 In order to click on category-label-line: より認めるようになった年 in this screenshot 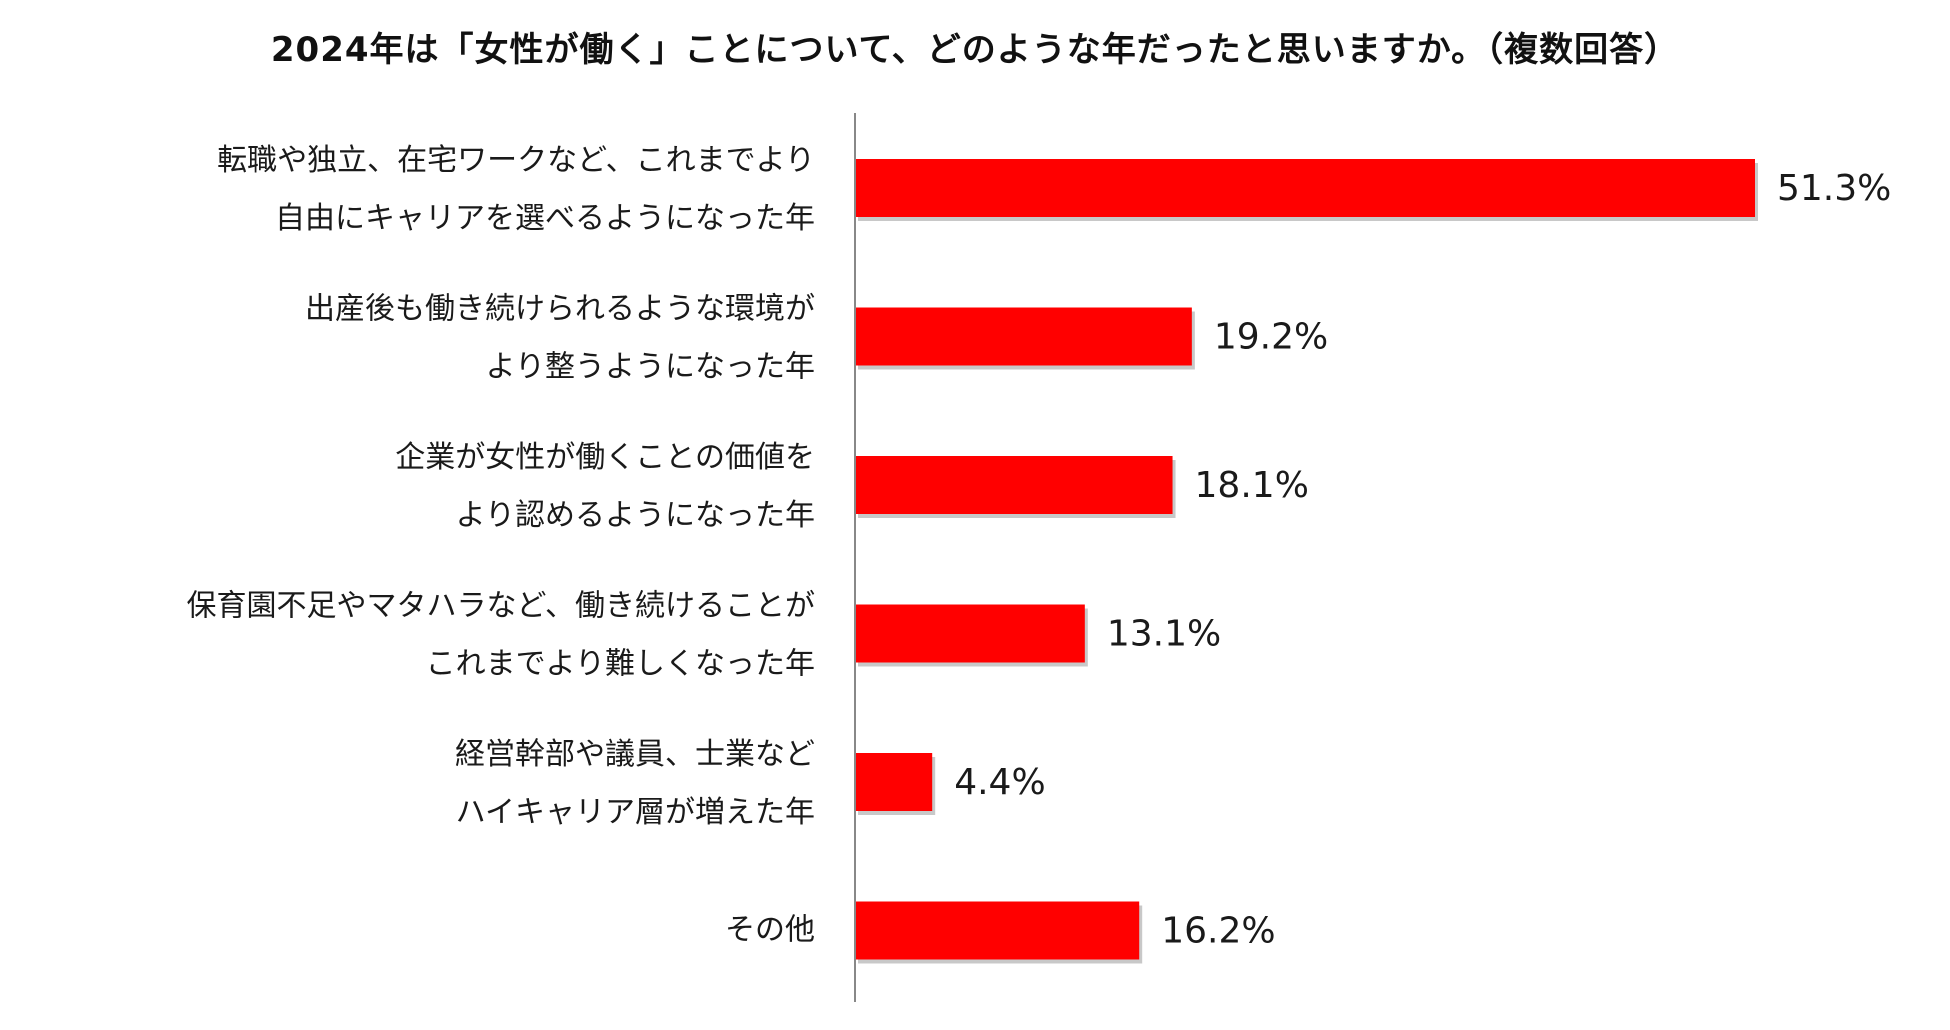, I will do `click(635, 515)`.